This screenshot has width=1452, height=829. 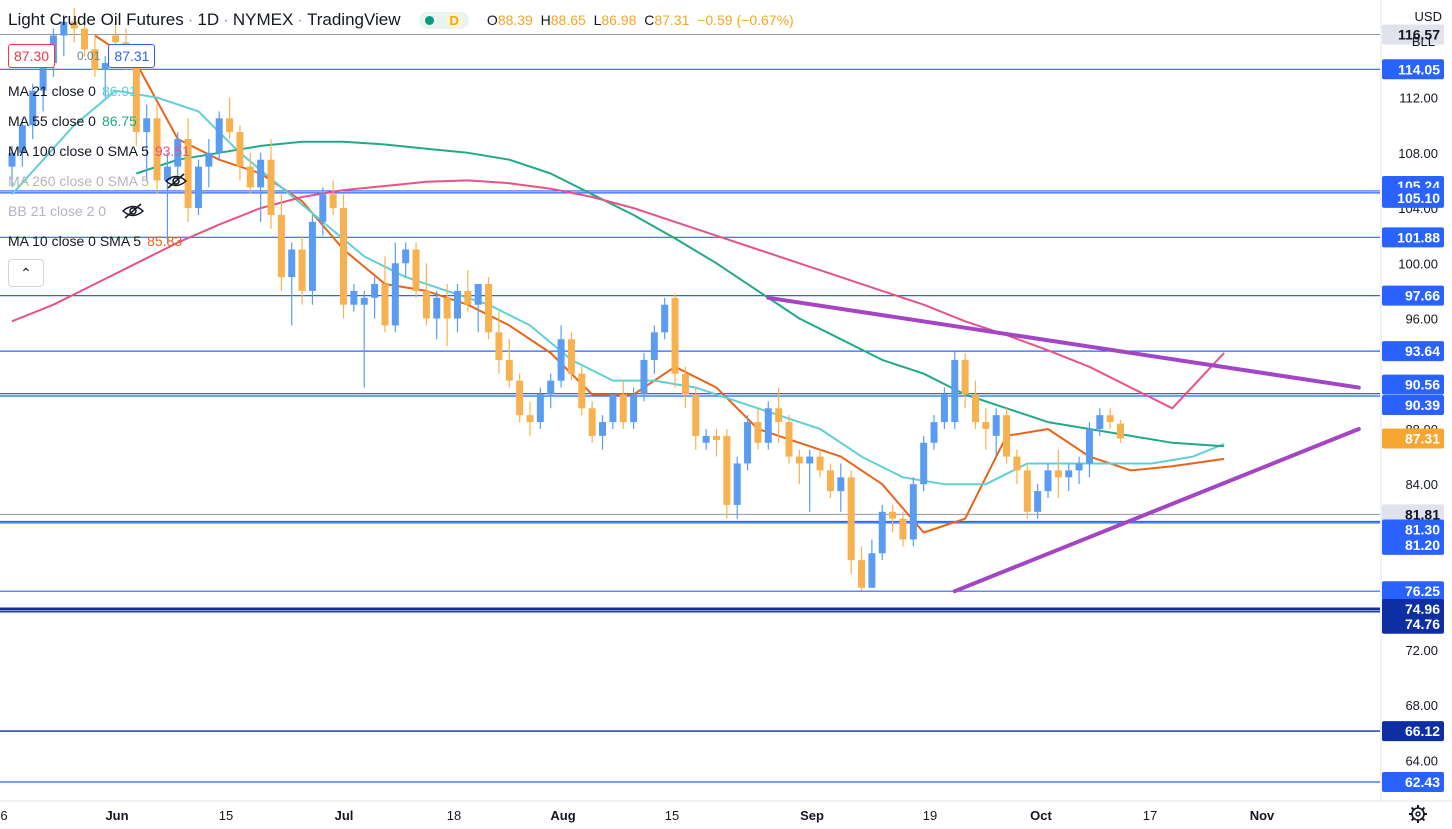 I want to click on price-label: 62.43, so click(x=1413, y=782).